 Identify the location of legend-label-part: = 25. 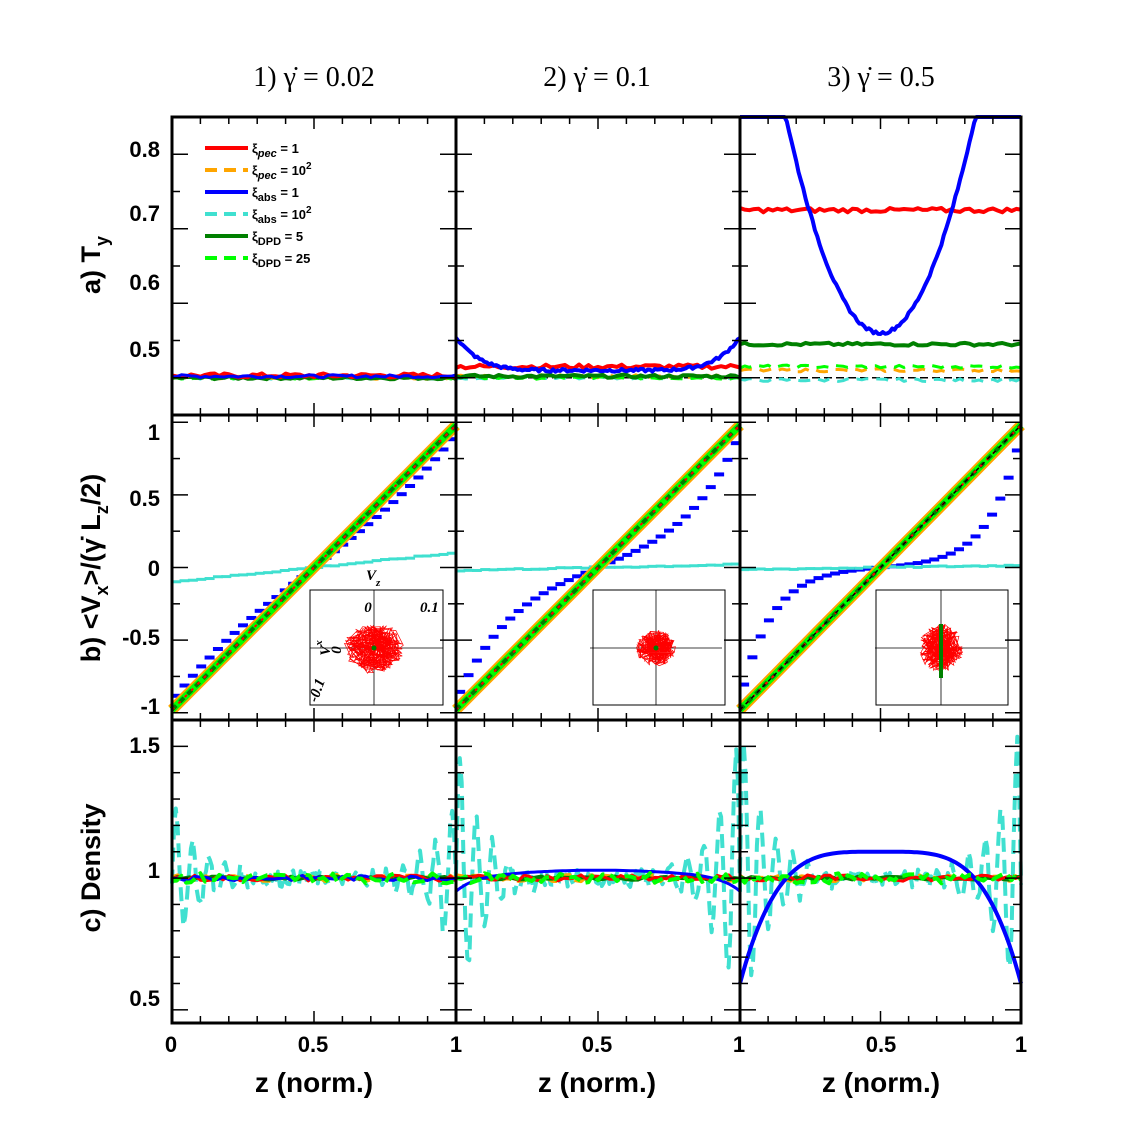
(295, 258).